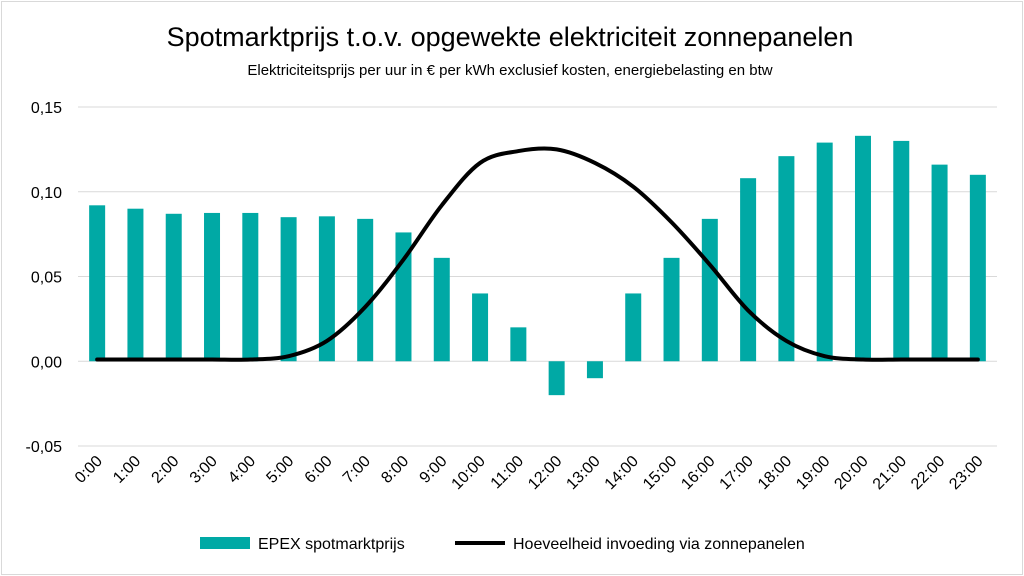 The height and width of the screenshot is (576, 1024). I want to click on x-tick-label: 12:00, so click(545, 473).